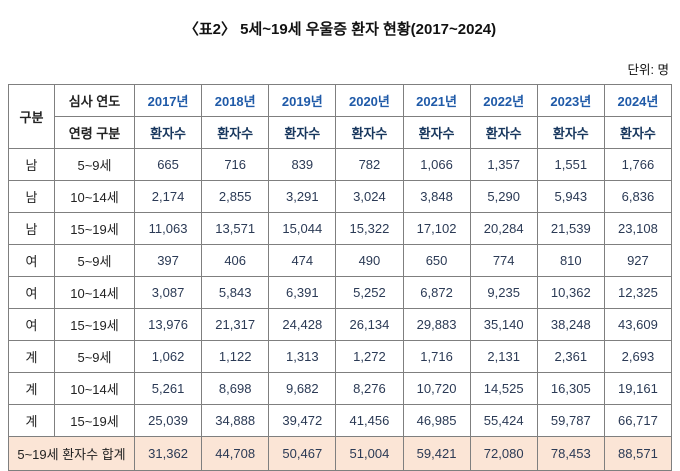 The image size is (680, 471). What do you see at coordinates (638, 324) in the screenshot?
I see `value-cell: 43,609` at bounding box center [638, 324].